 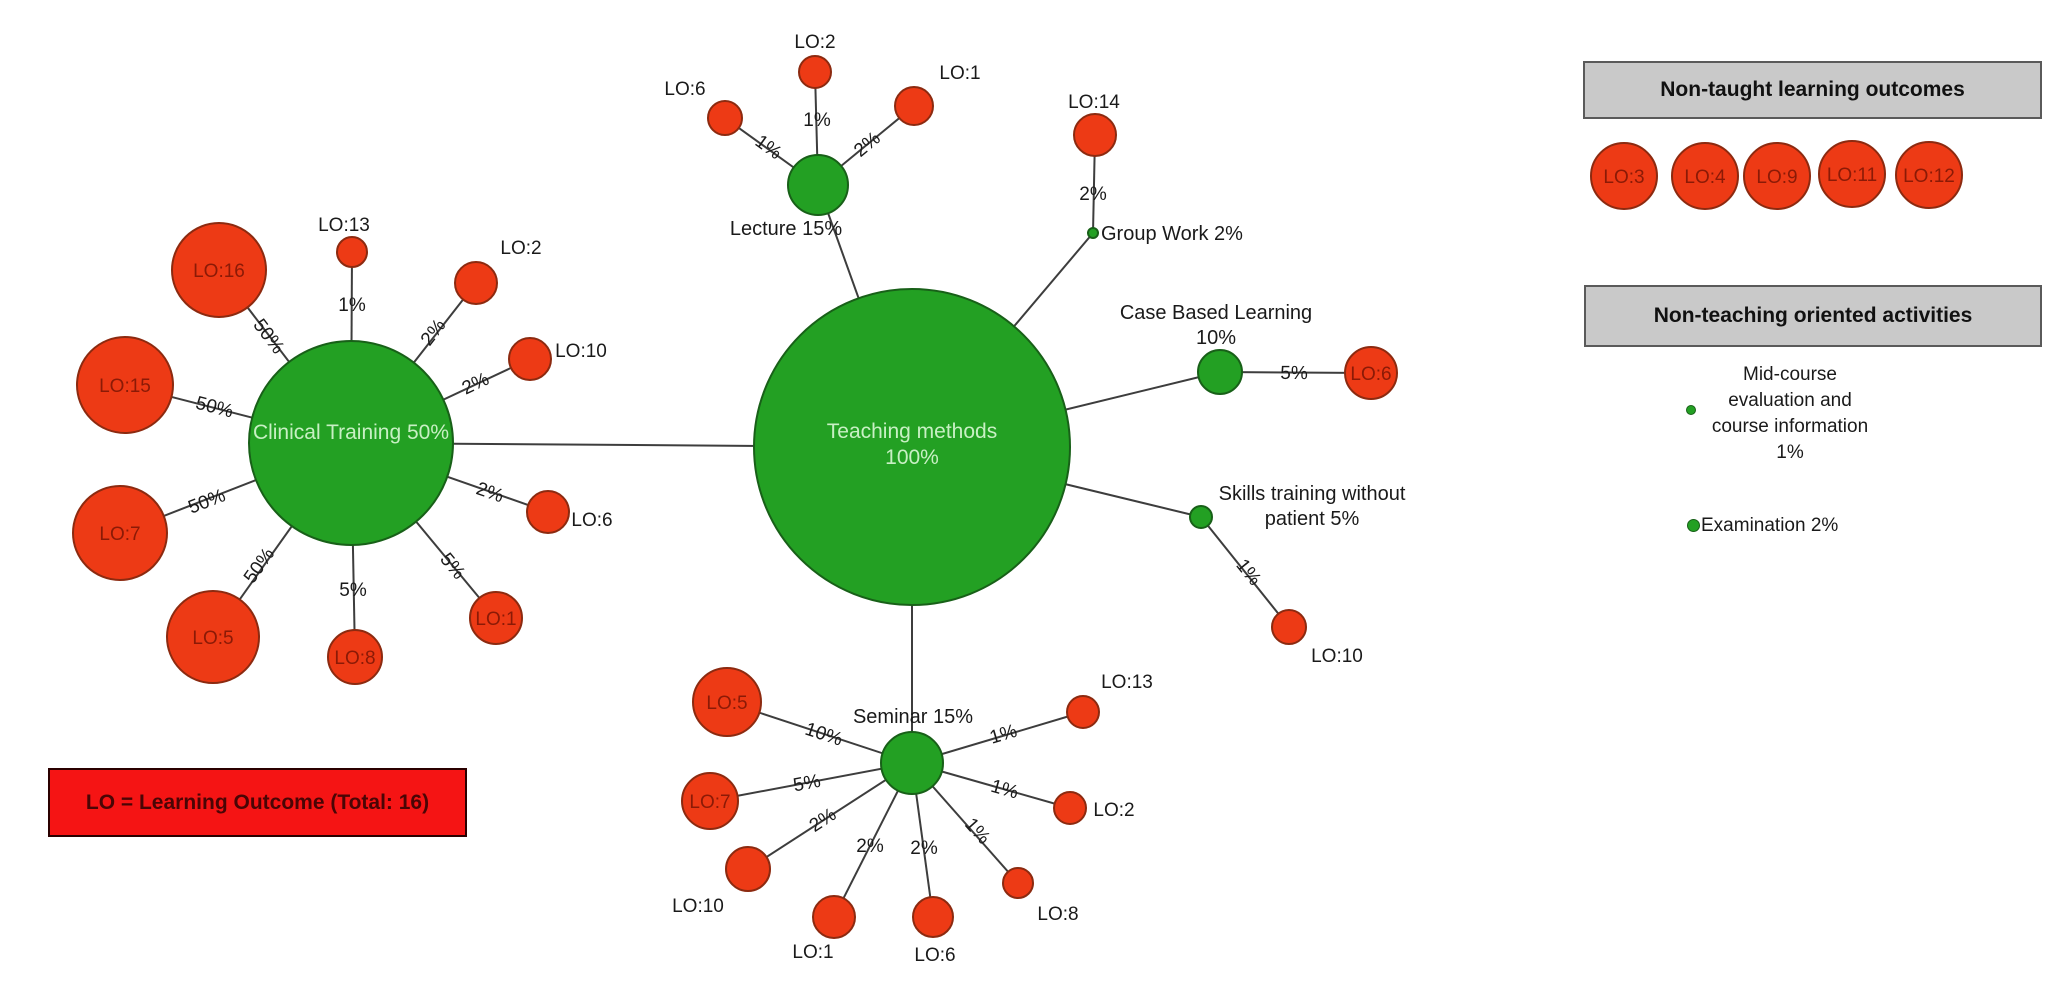 What do you see at coordinates (834, 917) in the screenshot?
I see `node-lo1_sem` at bounding box center [834, 917].